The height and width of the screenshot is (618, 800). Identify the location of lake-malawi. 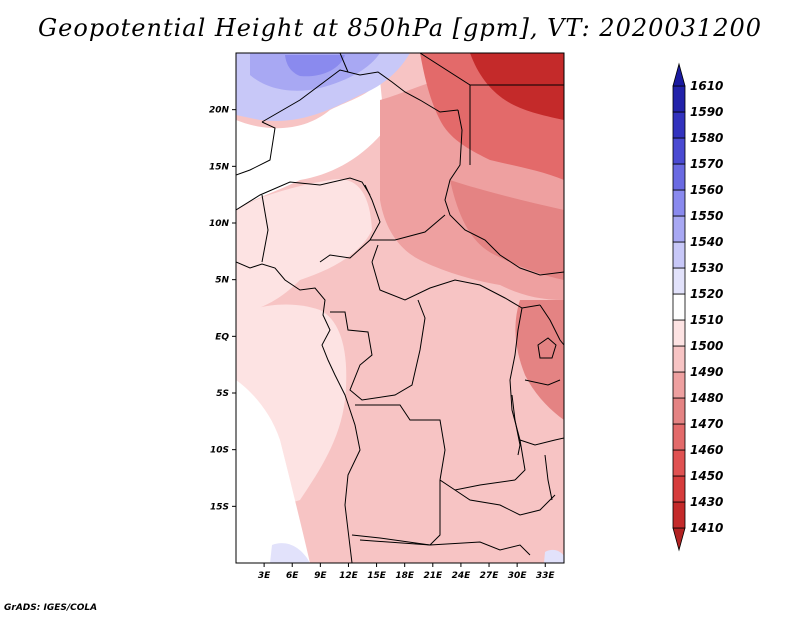
(548, 477).